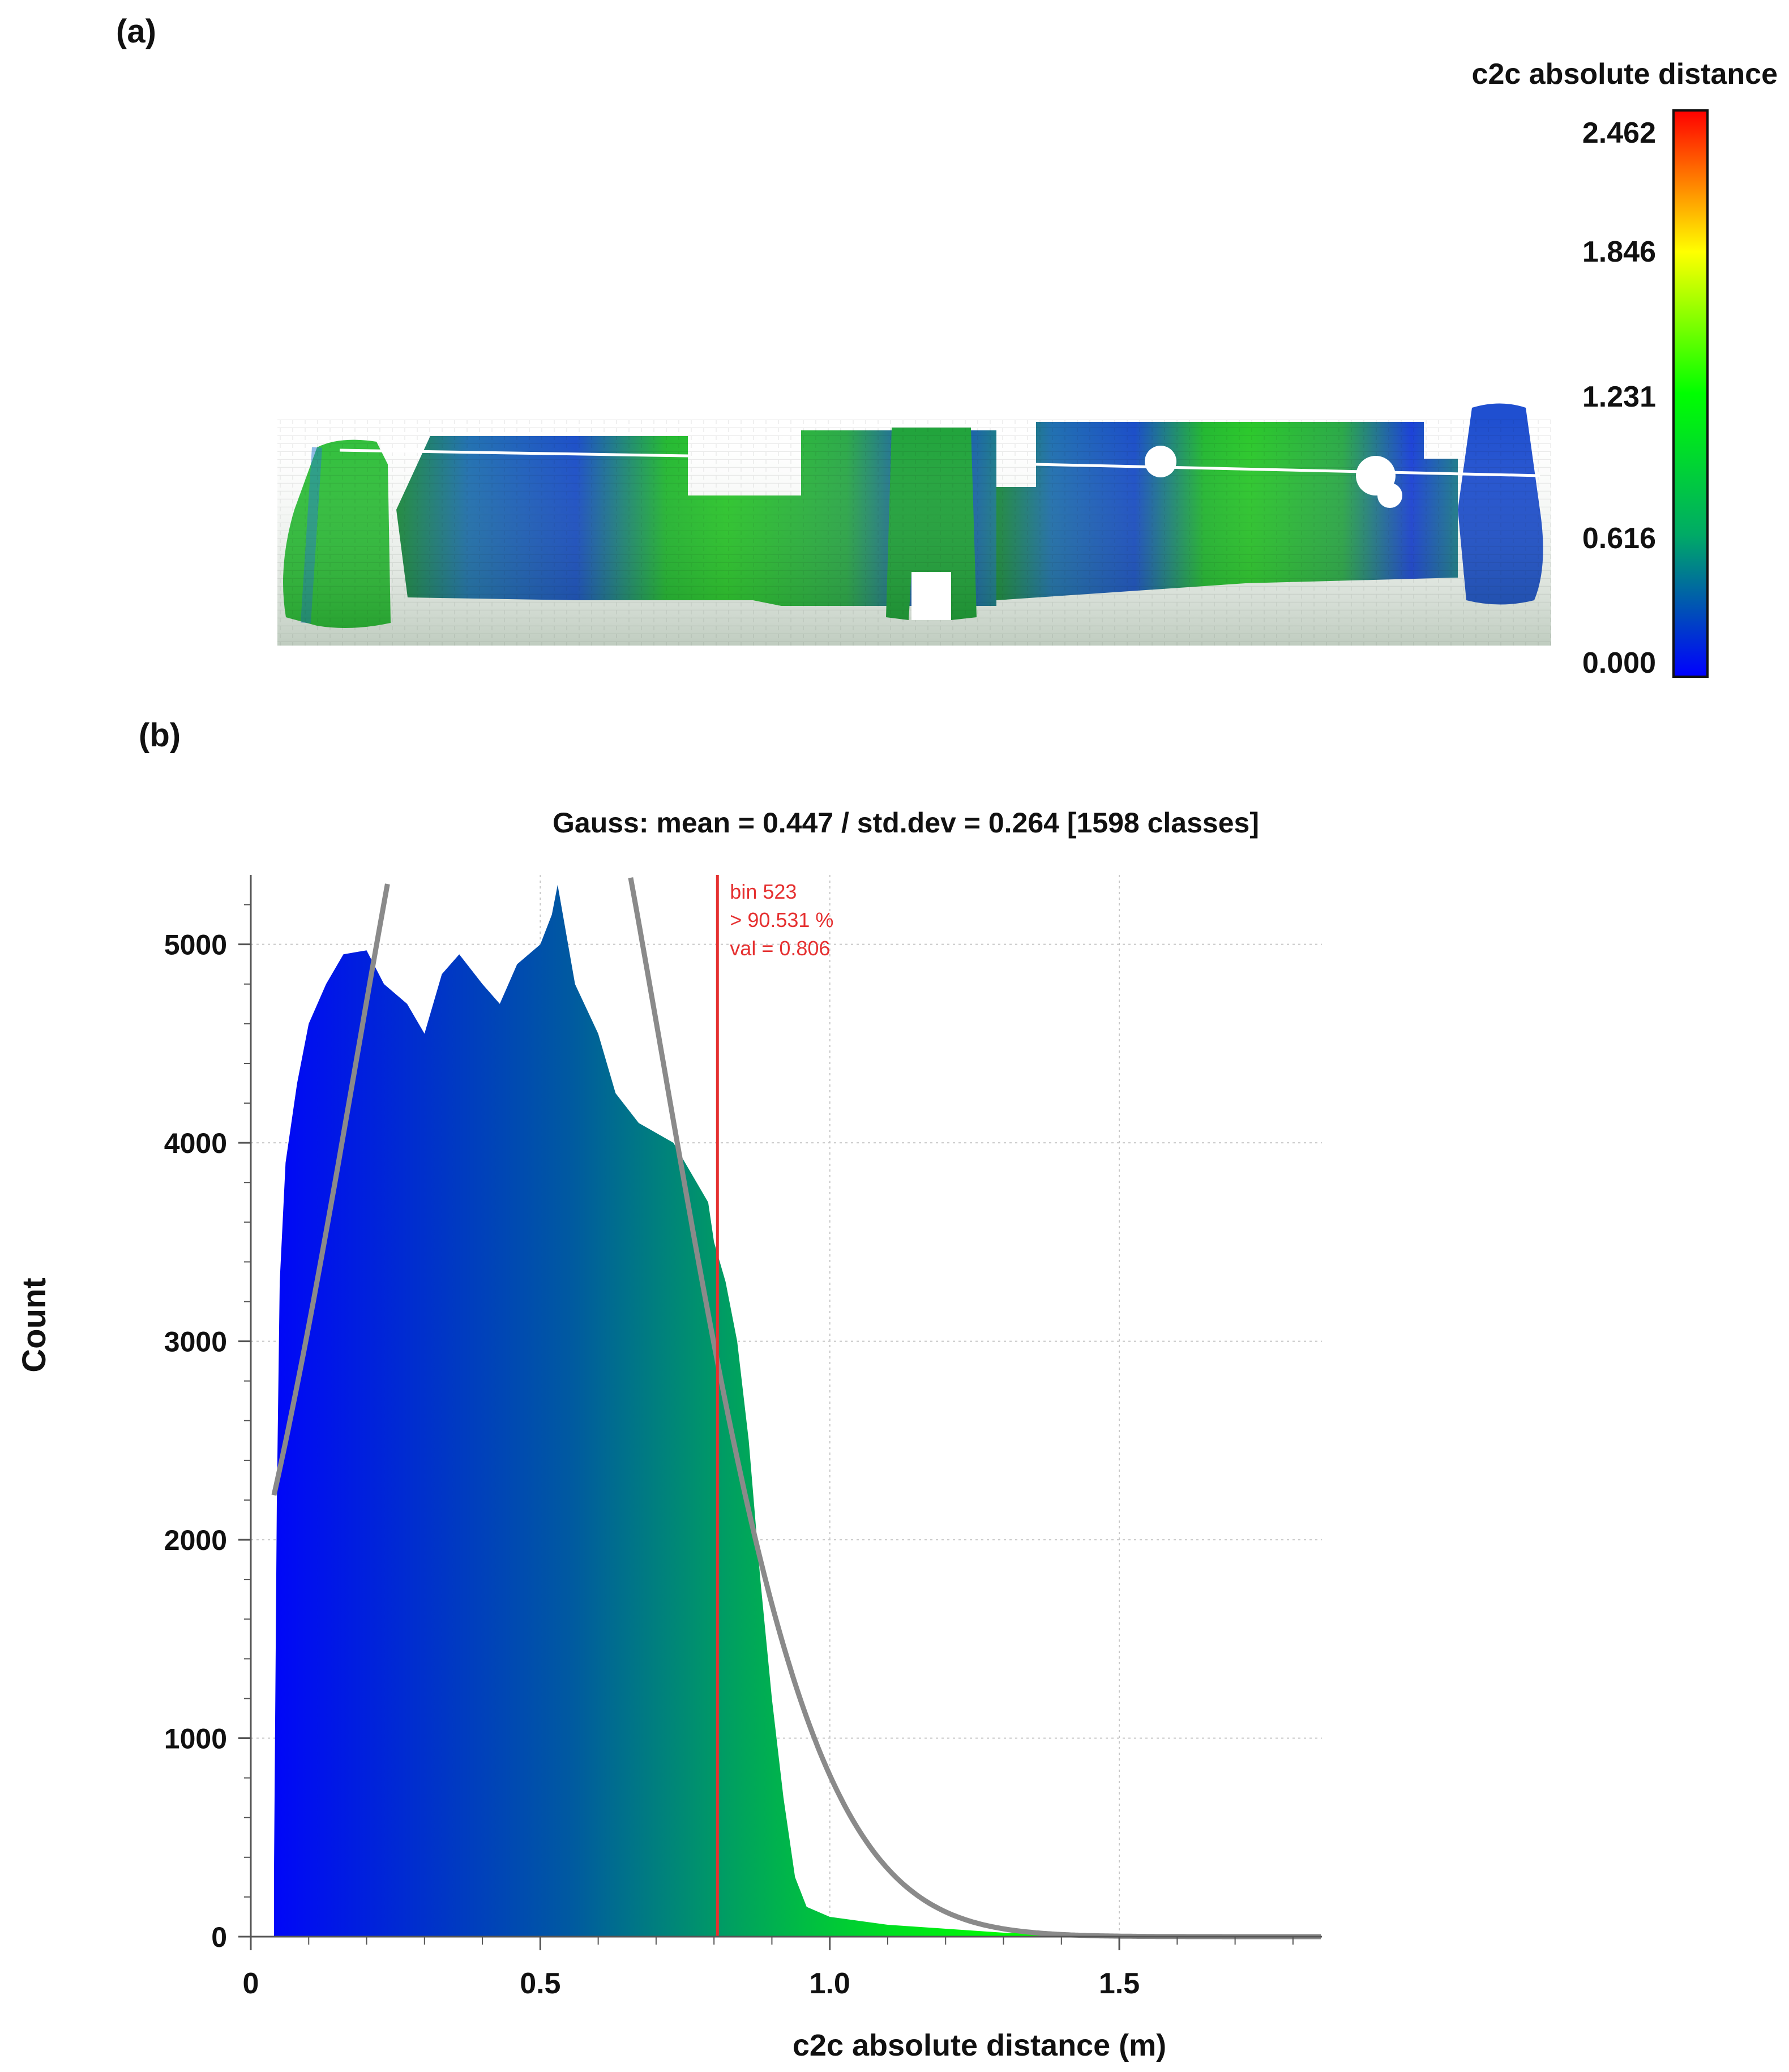 This screenshot has width=1789, height=2072. I want to click on y-tick-label: 2000, so click(195, 1540).